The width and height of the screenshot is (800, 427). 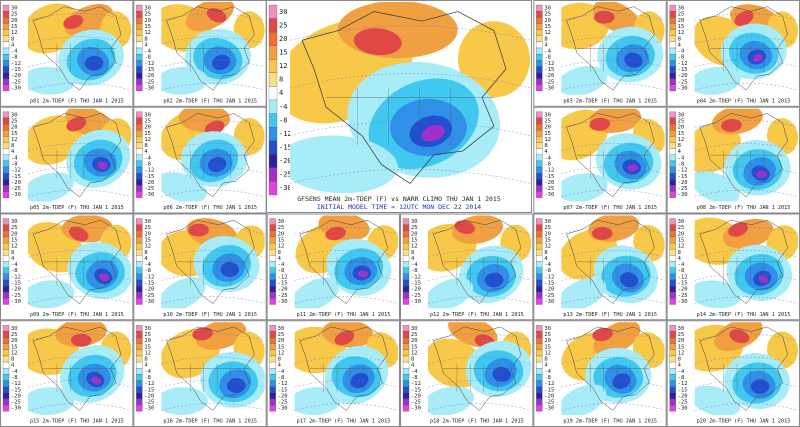 I want to click on coastline, so click(x=77, y=155).